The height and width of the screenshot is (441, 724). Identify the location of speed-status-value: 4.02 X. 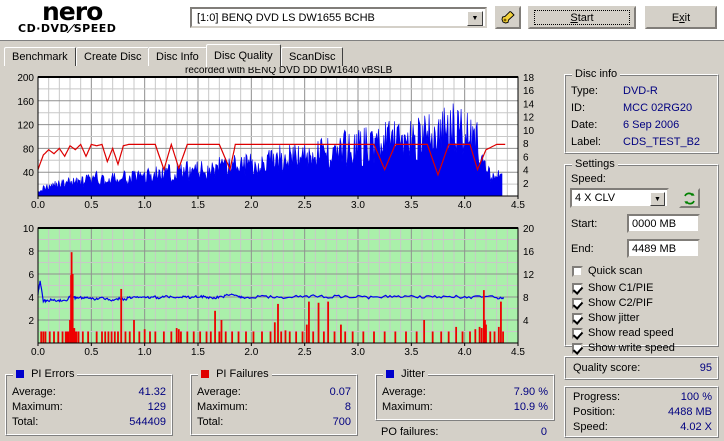
(696, 427).